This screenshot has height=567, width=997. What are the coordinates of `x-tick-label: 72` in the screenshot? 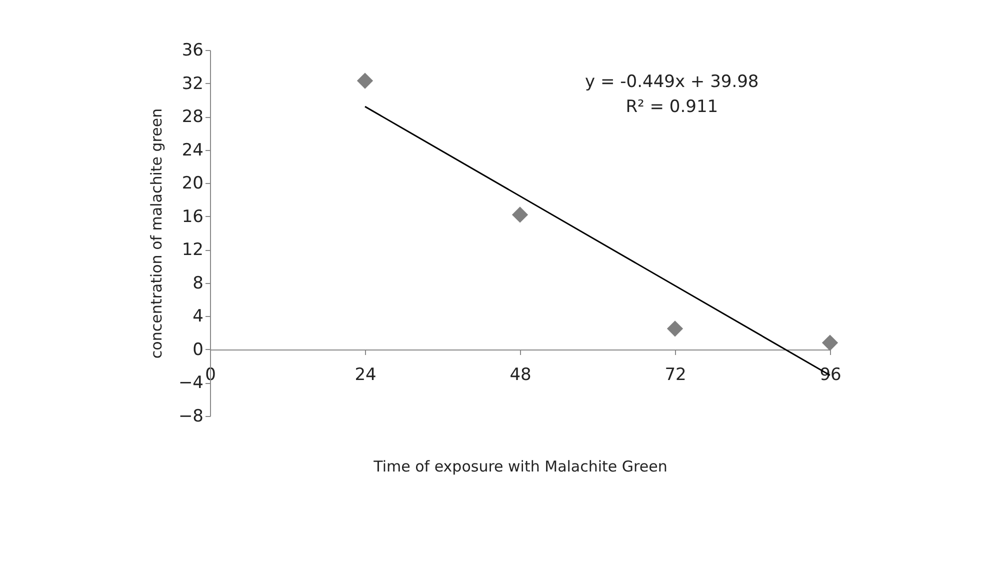 It's located at (675, 374).